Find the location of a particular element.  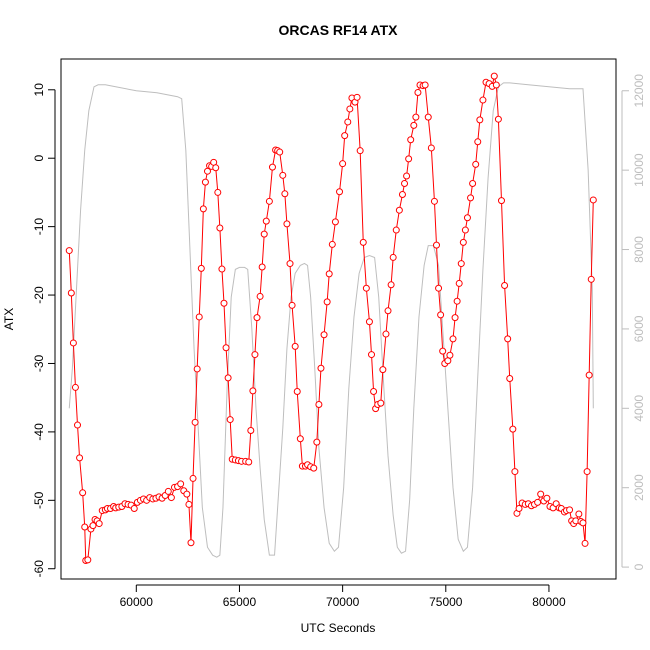

x-tick-label: 80000 is located at coordinates (549, 602).